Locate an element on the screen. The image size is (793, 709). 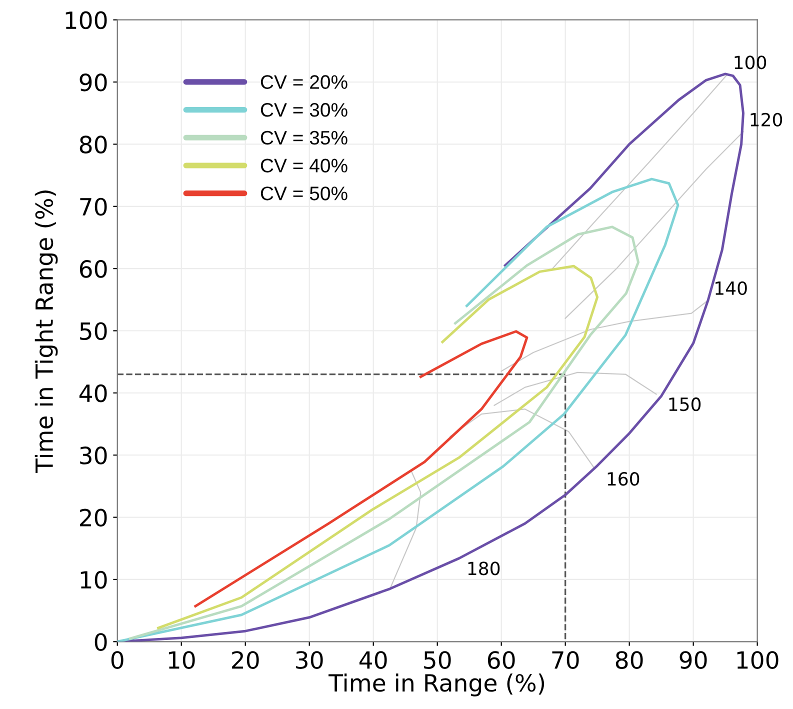
annotation: 100 is located at coordinates (750, 63).